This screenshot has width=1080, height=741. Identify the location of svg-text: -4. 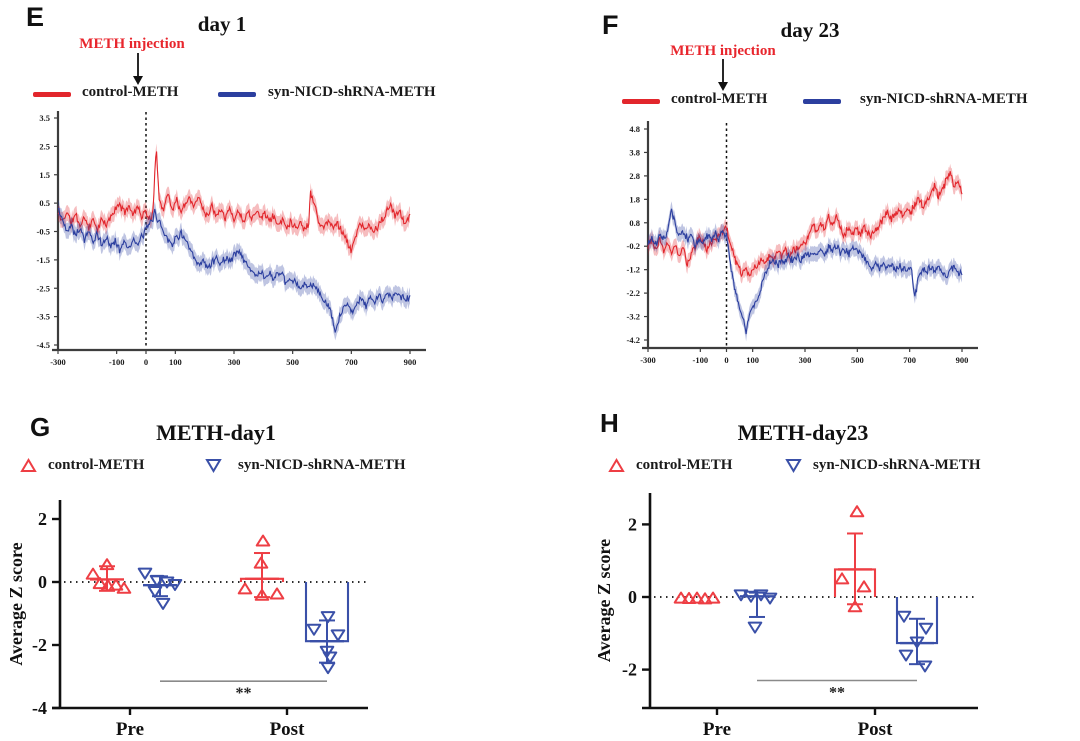
(39, 708).